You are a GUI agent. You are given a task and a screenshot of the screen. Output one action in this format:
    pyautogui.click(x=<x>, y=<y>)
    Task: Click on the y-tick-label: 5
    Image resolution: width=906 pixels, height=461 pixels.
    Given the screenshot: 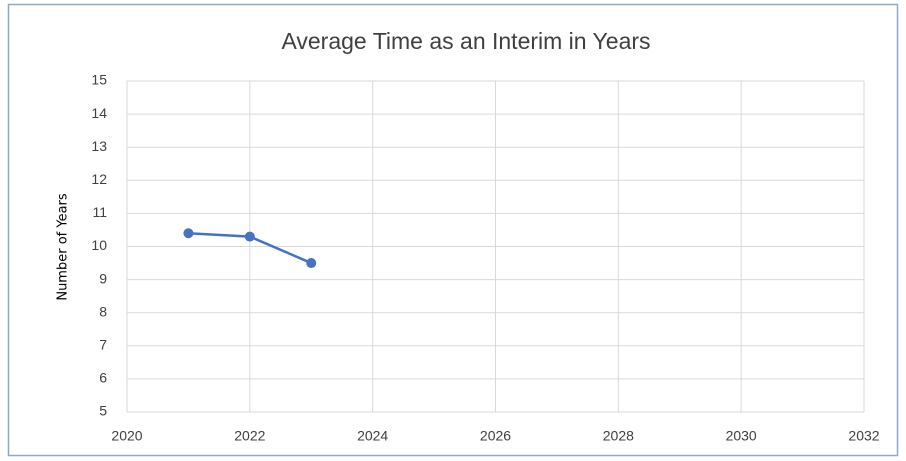 What is the action you would take?
    pyautogui.click(x=103, y=411)
    